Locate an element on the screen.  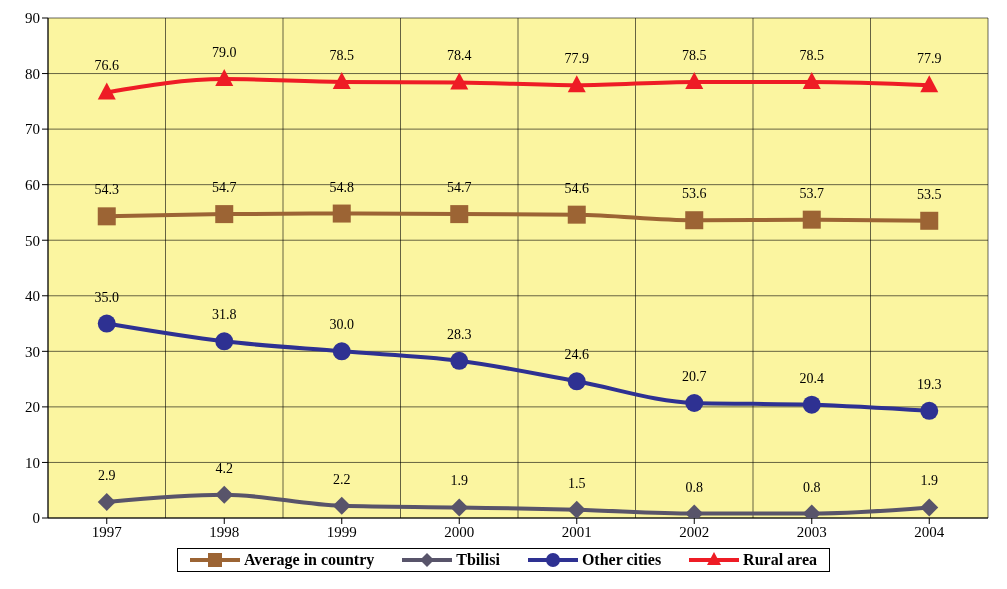
data-label: 53.5 is located at coordinates (929, 194).